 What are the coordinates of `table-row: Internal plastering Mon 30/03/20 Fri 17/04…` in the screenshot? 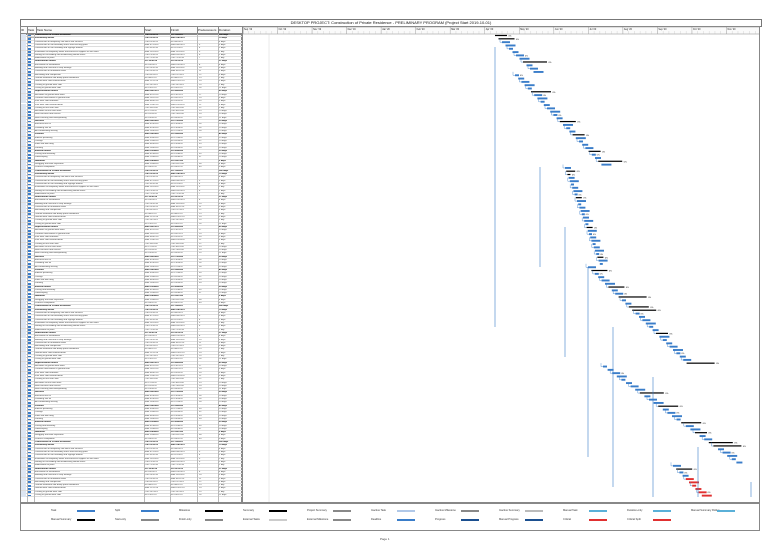 It's located at (132, 274).